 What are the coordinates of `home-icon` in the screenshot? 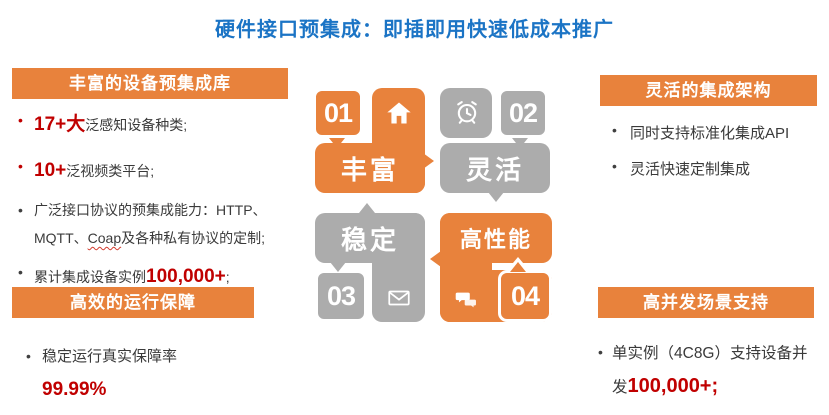 It's located at (399, 113).